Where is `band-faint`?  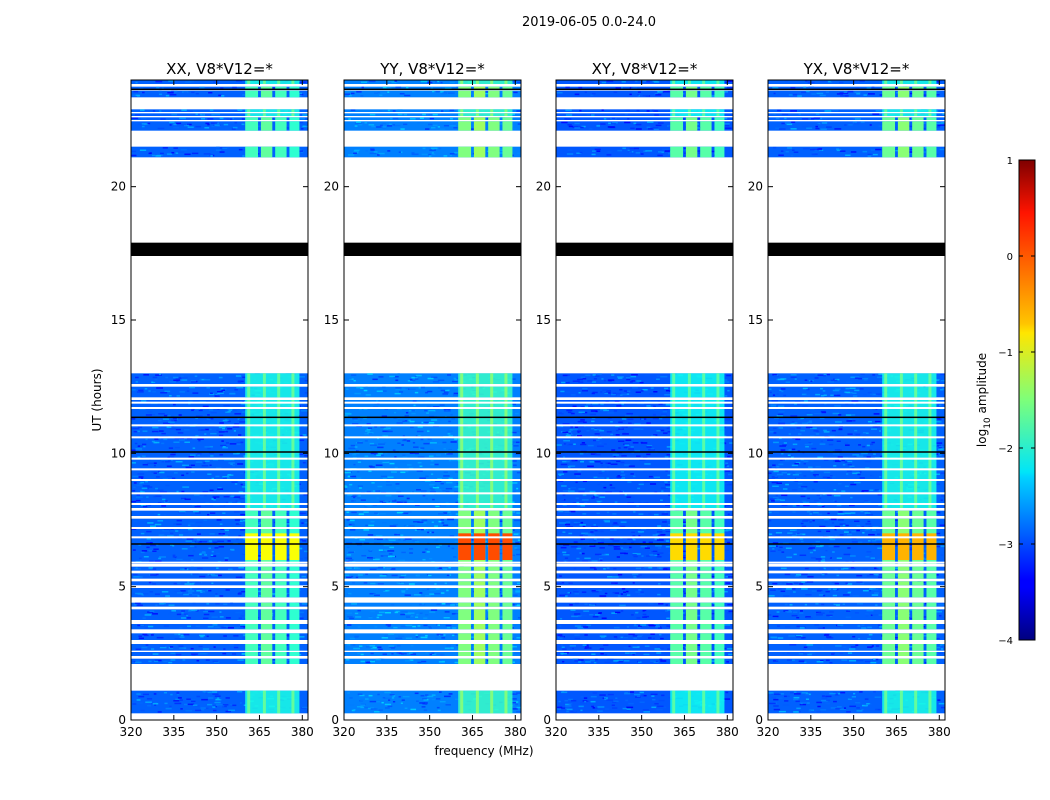
band-faint is located at coordinates (485, 702).